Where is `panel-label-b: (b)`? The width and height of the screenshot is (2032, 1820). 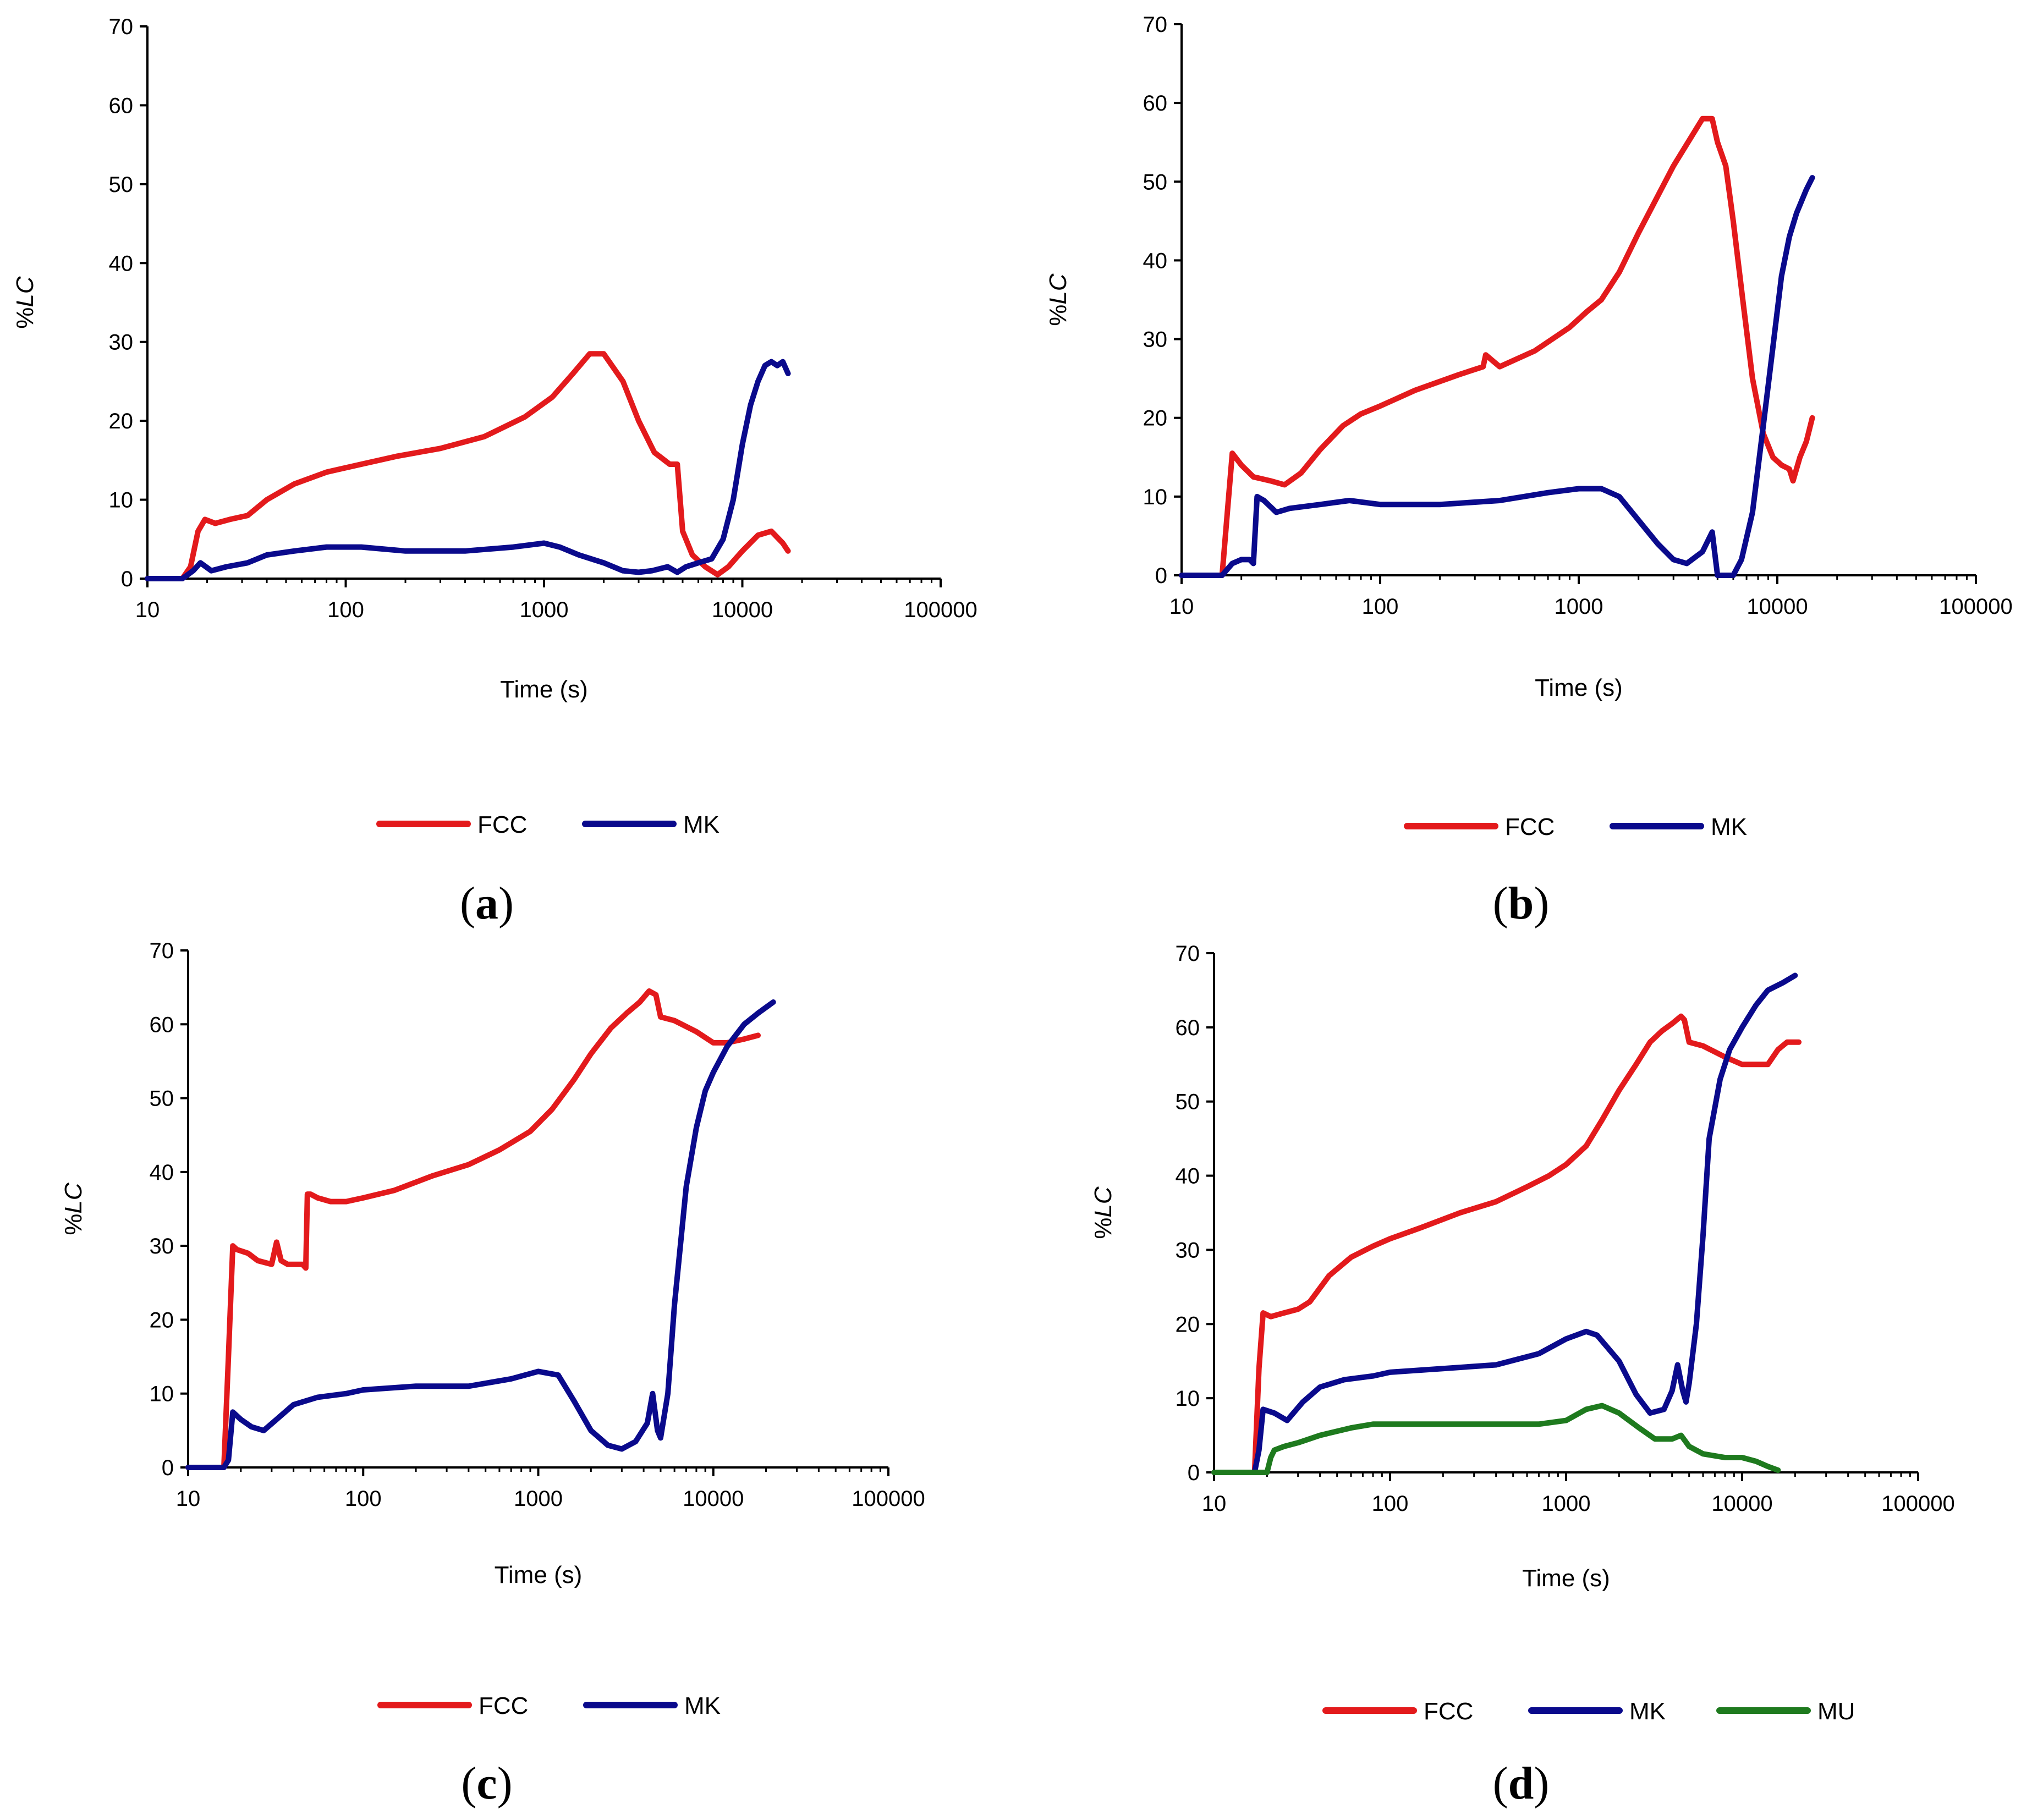 panel-label-b: (b) is located at coordinates (1521, 904).